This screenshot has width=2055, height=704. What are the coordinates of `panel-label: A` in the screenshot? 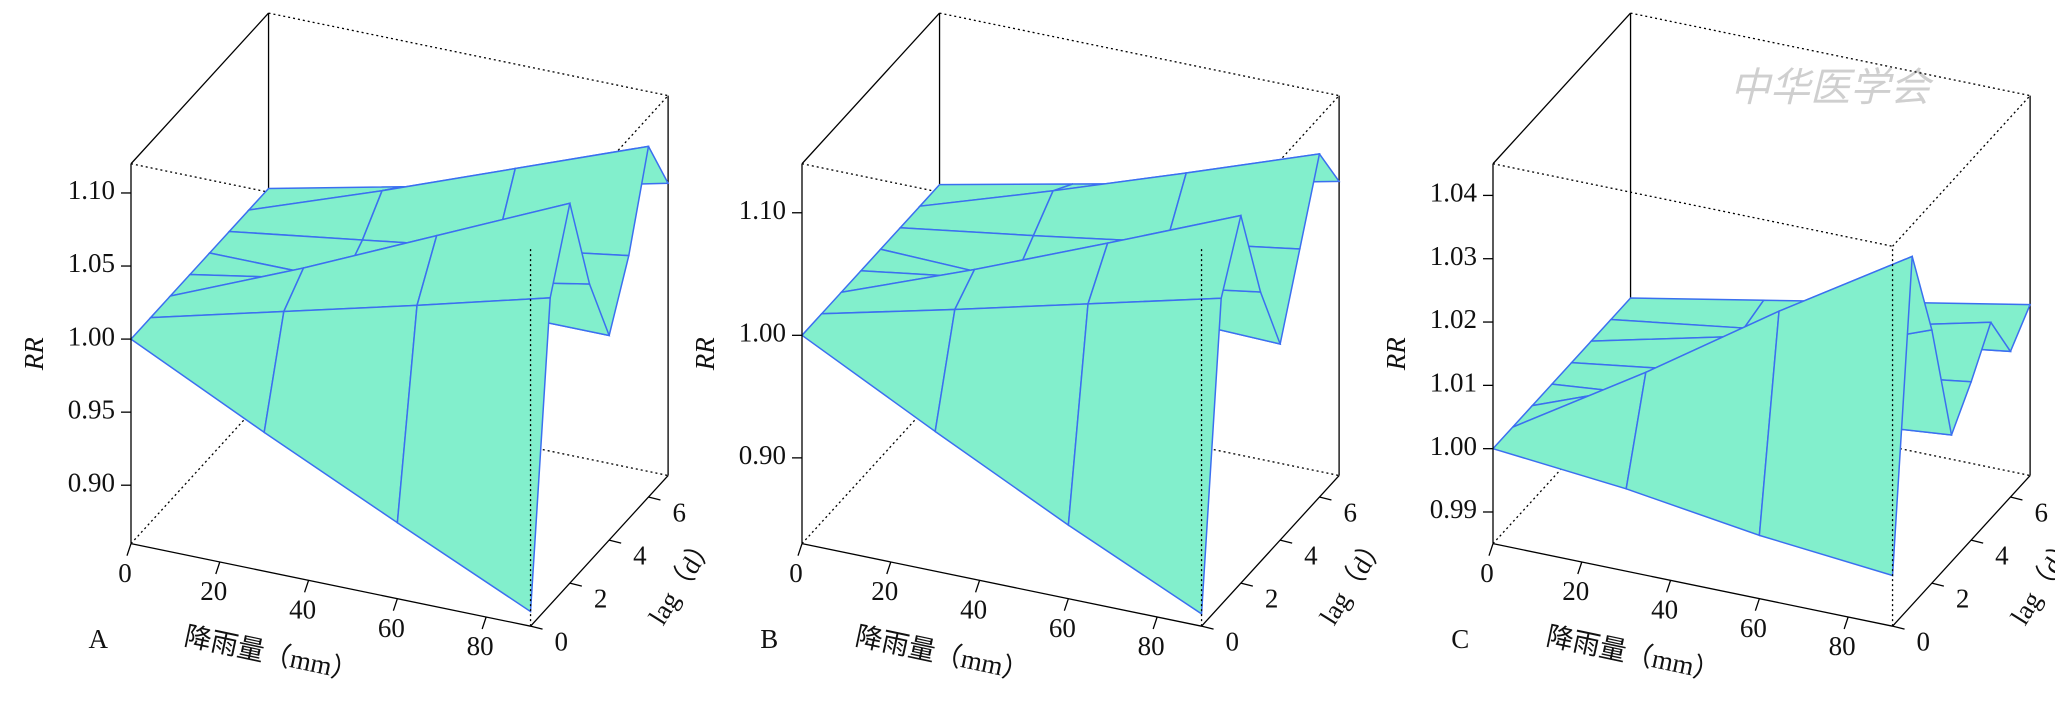 It's located at (99, 639).